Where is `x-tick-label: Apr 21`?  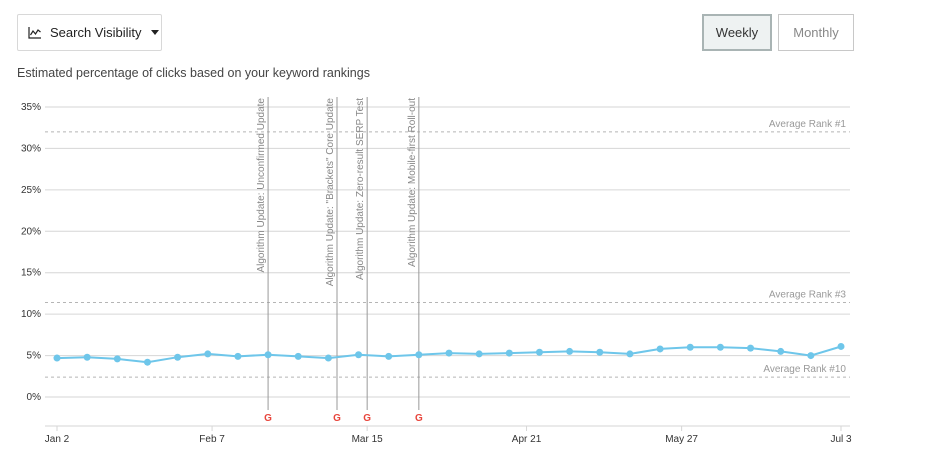
x-tick-label: Apr 21 is located at coordinates (527, 439).